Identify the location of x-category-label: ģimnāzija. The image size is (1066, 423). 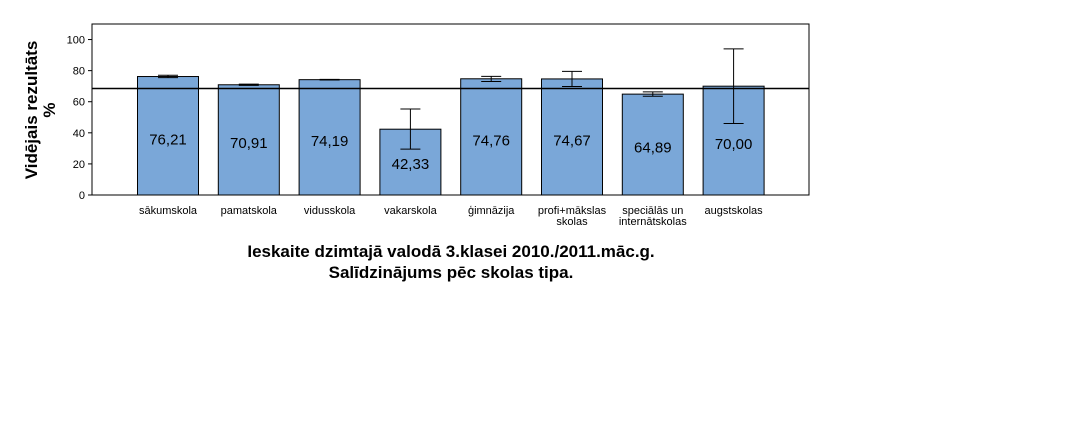
(491, 210).